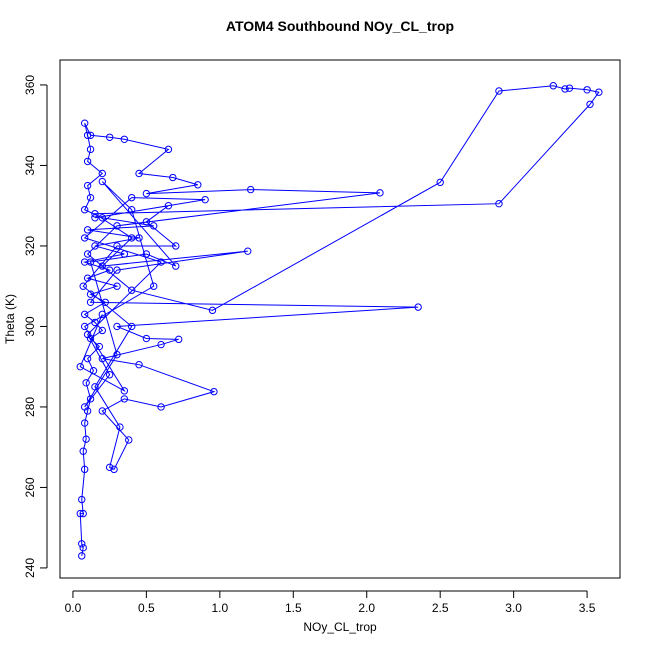 This screenshot has width=650, height=655. Describe the element at coordinates (30, 246) in the screenshot. I see `y-tick-label: 320` at that location.